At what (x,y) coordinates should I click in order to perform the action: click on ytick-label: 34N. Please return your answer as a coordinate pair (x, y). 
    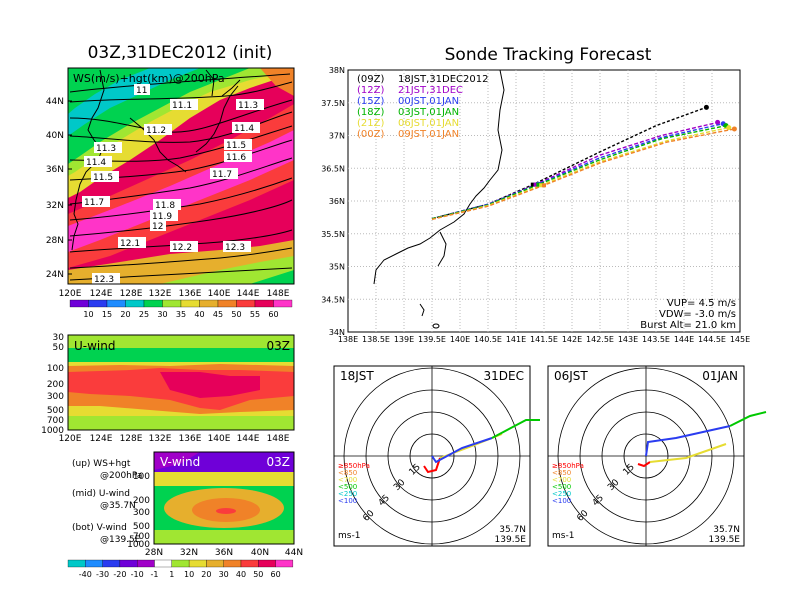
    Looking at the image, I should click on (337, 332).